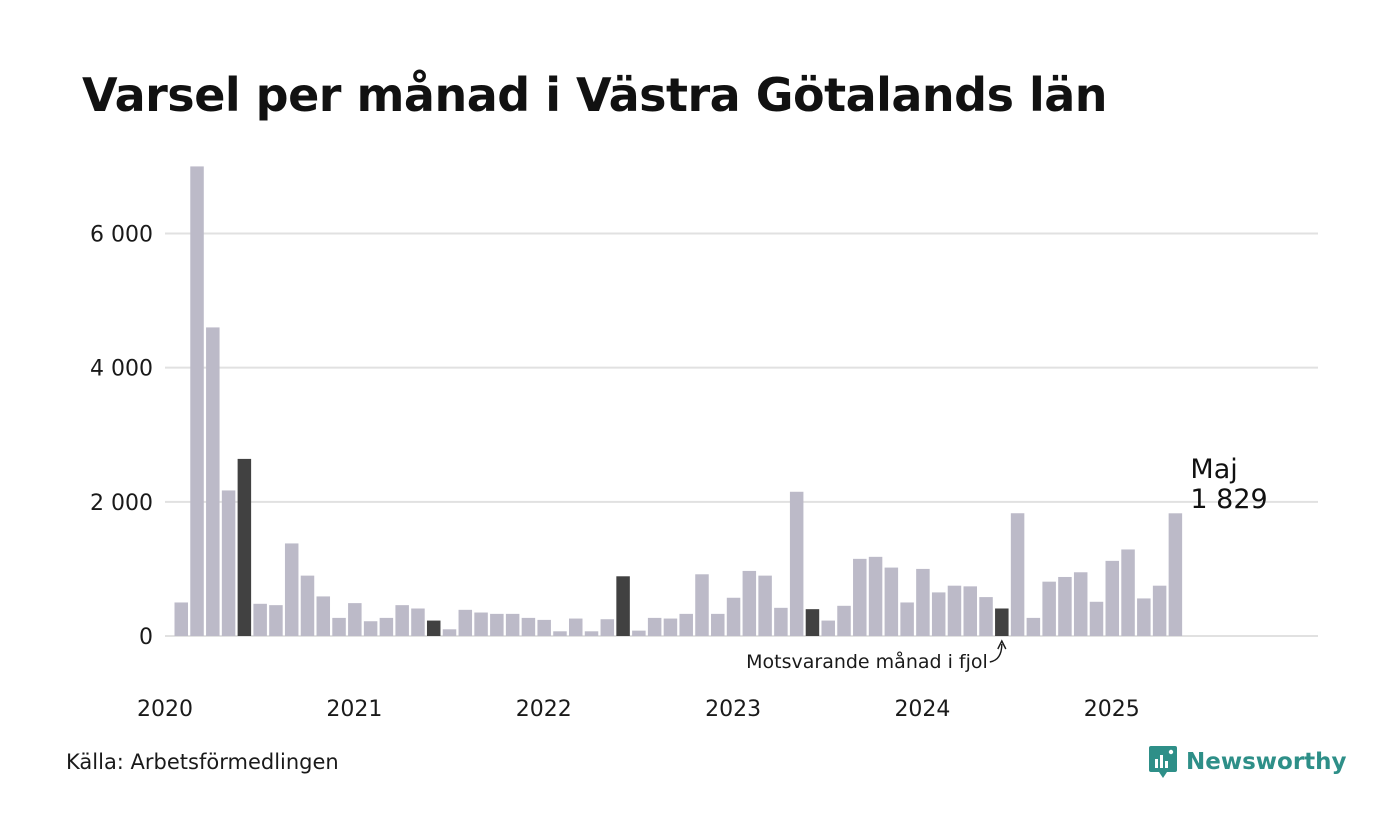 This screenshot has width=1400, height=840. What do you see at coordinates (867, 661) in the screenshot?
I see `annotation-label: Motsvarande månad i fjol` at bounding box center [867, 661].